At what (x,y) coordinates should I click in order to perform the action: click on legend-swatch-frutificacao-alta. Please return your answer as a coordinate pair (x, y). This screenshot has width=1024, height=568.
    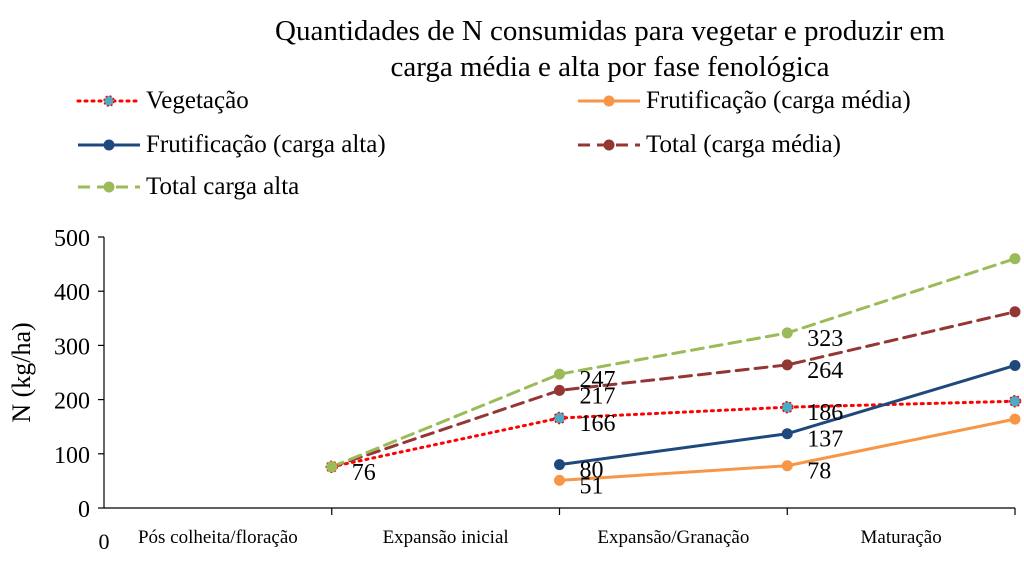
    Looking at the image, I should click on (109, 145).